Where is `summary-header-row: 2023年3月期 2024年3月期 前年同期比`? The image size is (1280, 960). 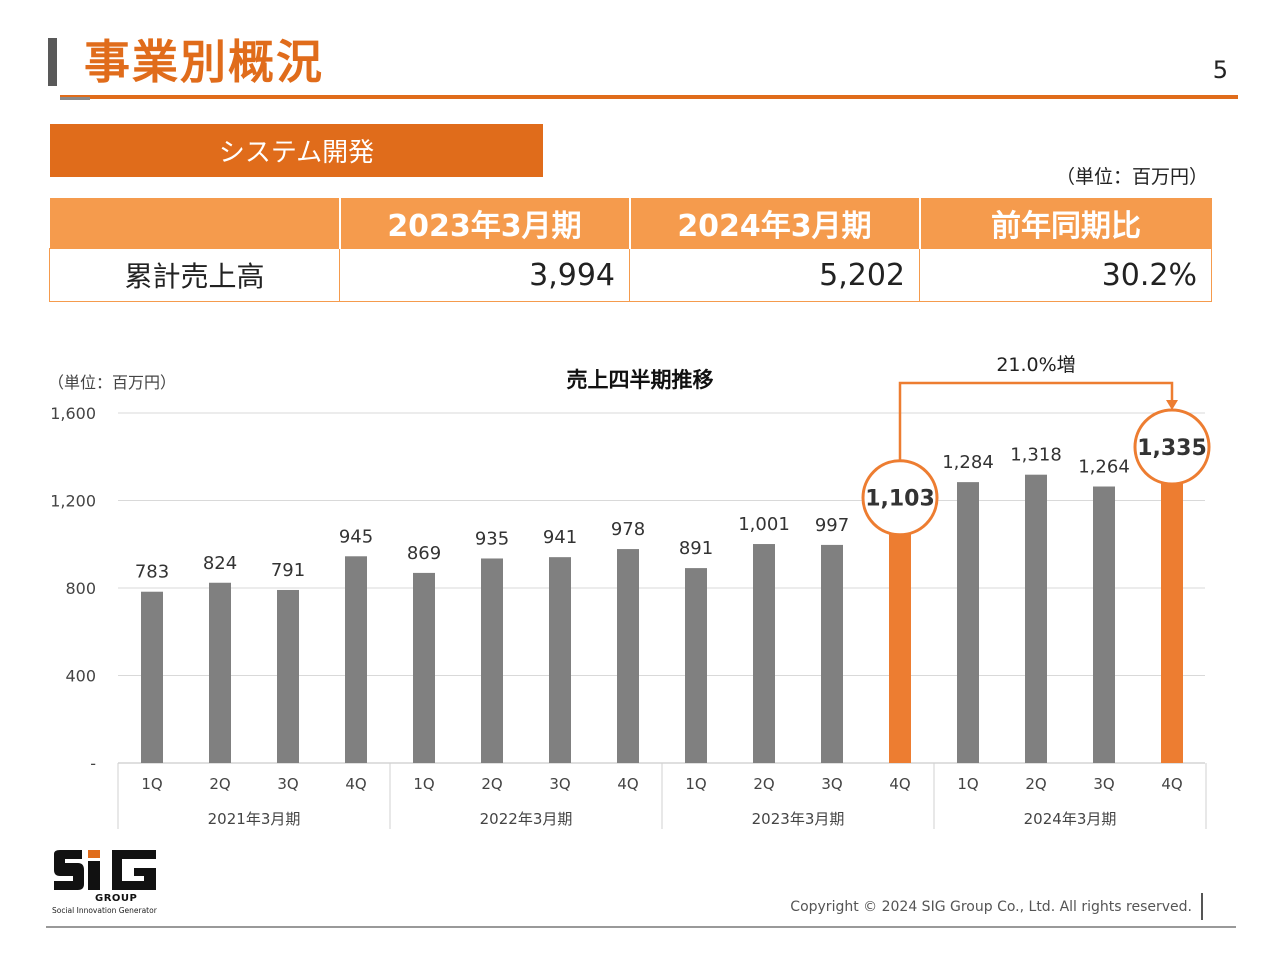
summary-header-row: 2023年3月期 2024年3月期 前年同期比 is located at coordinates (630, 223).